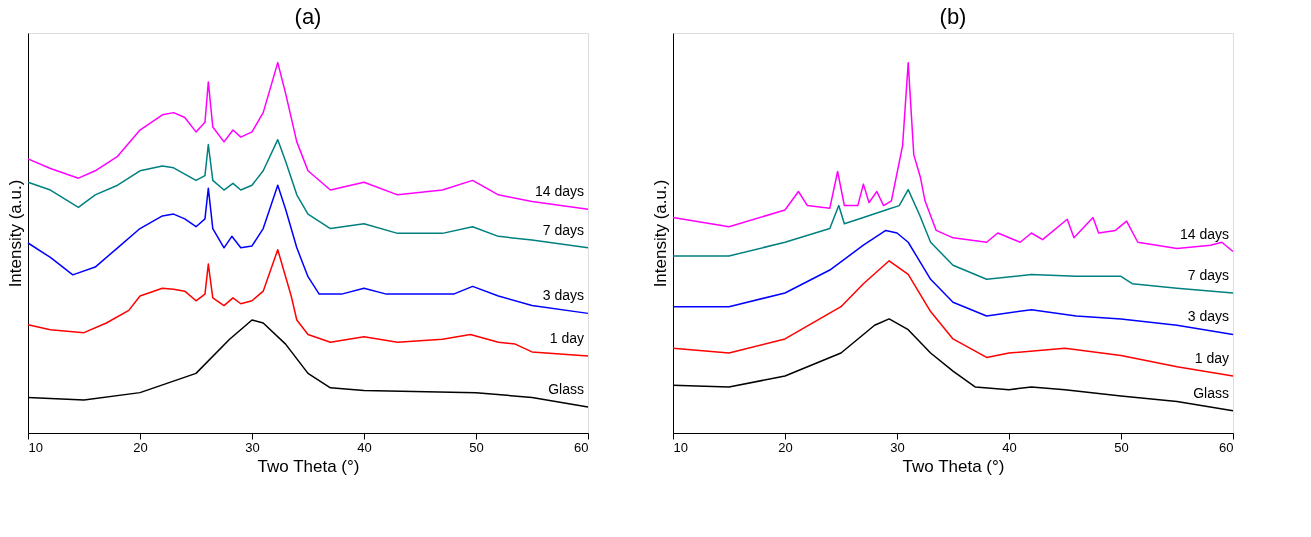  I want to click on chart-title: (a), so click(308, 16).